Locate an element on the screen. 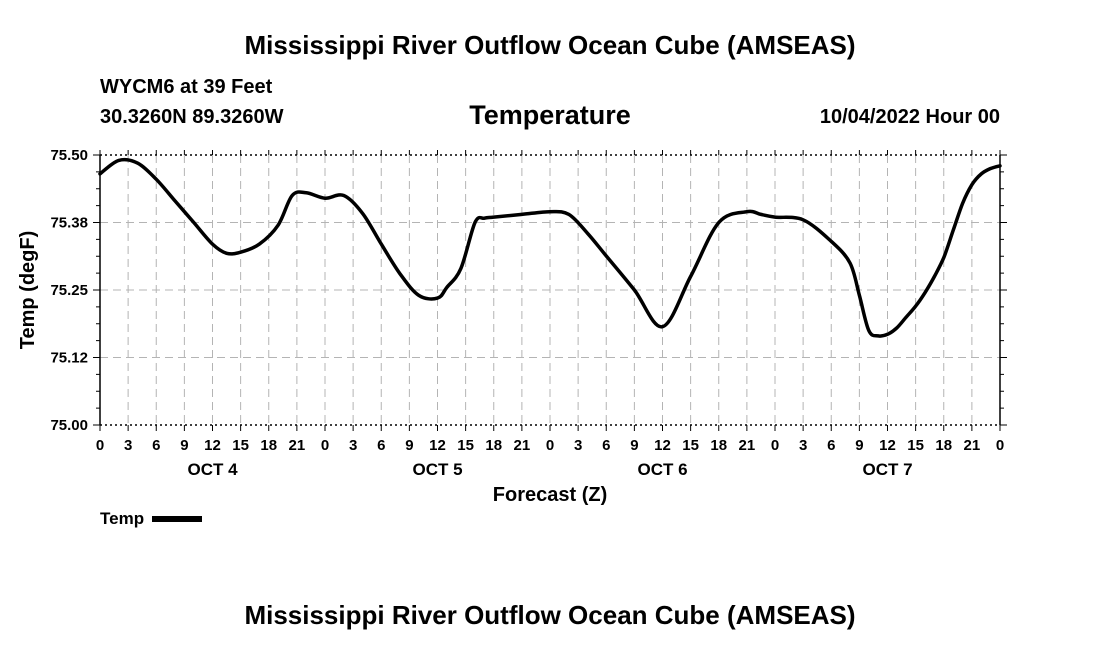  station-label: WYCM6 at 39 Feet is located at coordinates (186, 87).